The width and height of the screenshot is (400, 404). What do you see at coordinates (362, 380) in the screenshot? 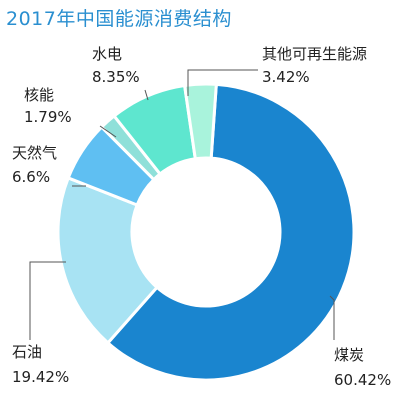
I see `slice-value-label-1: 60.42%` at bounding box center [362, 380].